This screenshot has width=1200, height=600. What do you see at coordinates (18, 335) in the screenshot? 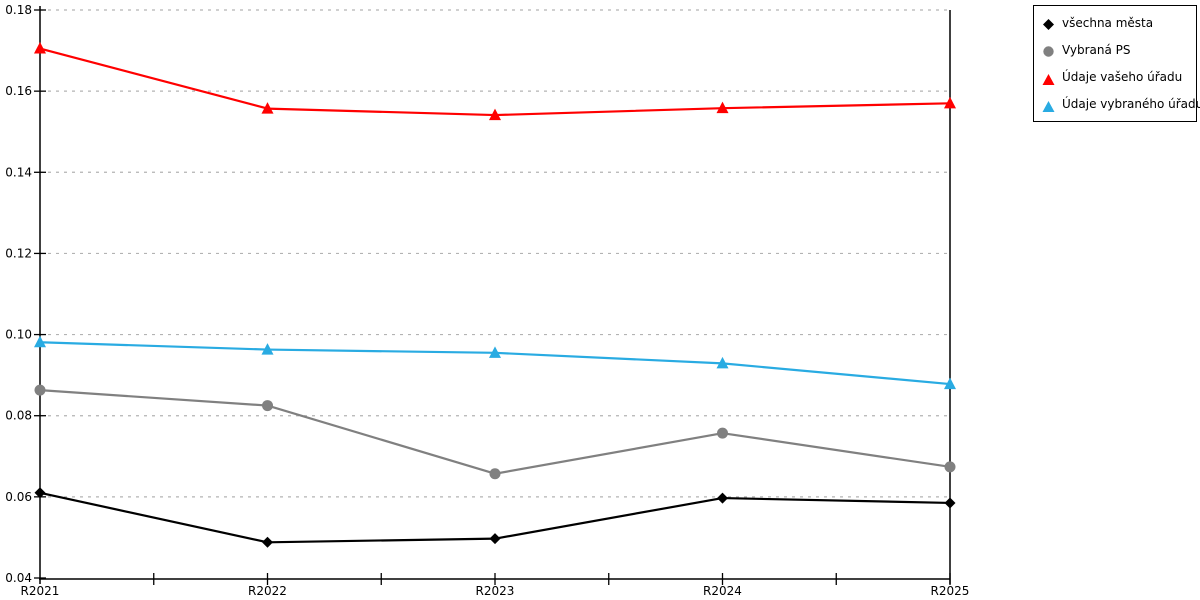
I see `y-axis-label: 0.10` at bounding box center [18, 335].